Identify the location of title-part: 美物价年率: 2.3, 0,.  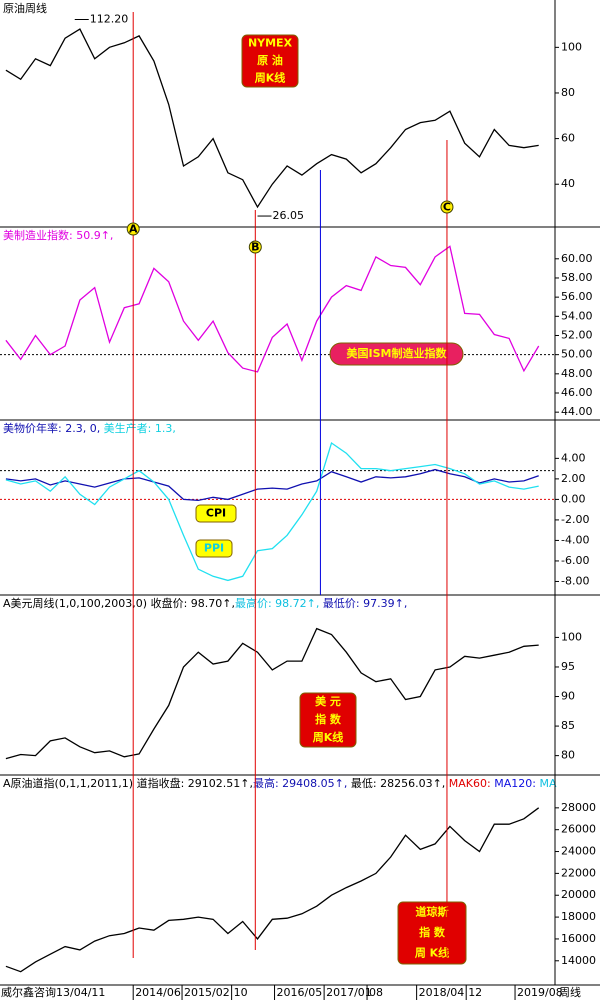
(51, 428).